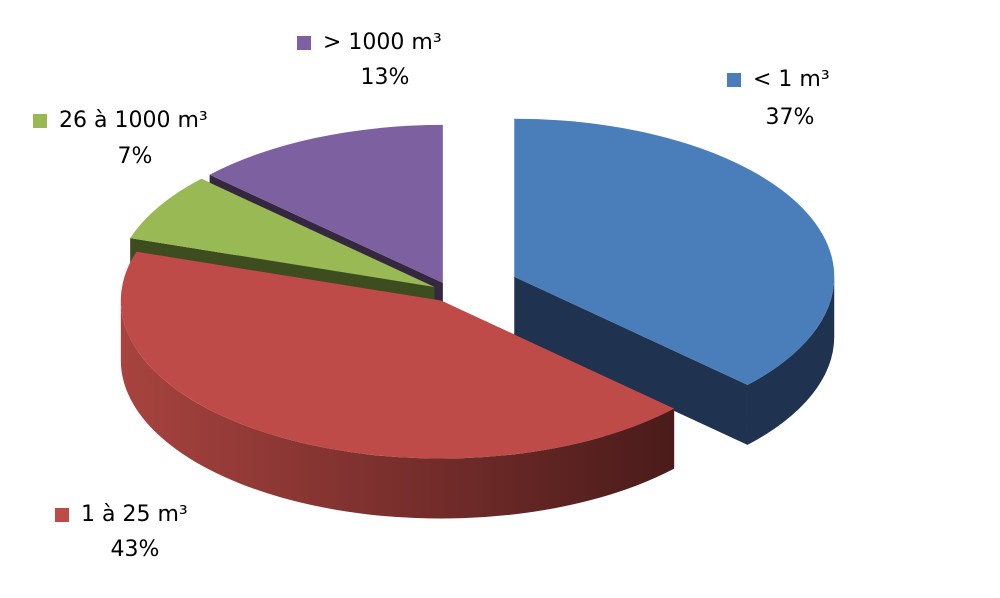 The image size is (1000, 598). What do you see at coordinates (134, 514) in the screenshot?
I see `data-label-name: 1 à 25 m³` at bounding box center [134, 514].